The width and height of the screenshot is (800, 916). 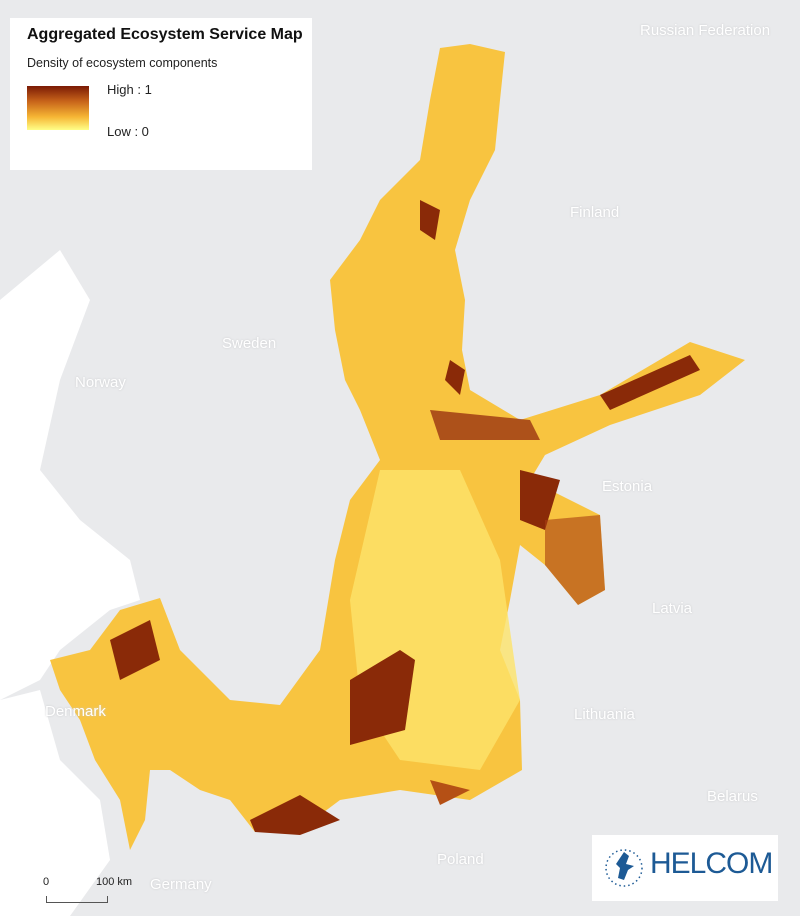 What do you see at coordinates (460, 859) in the screenshot?
I see `label-poland: Poland` at bounding box center [460, 859].